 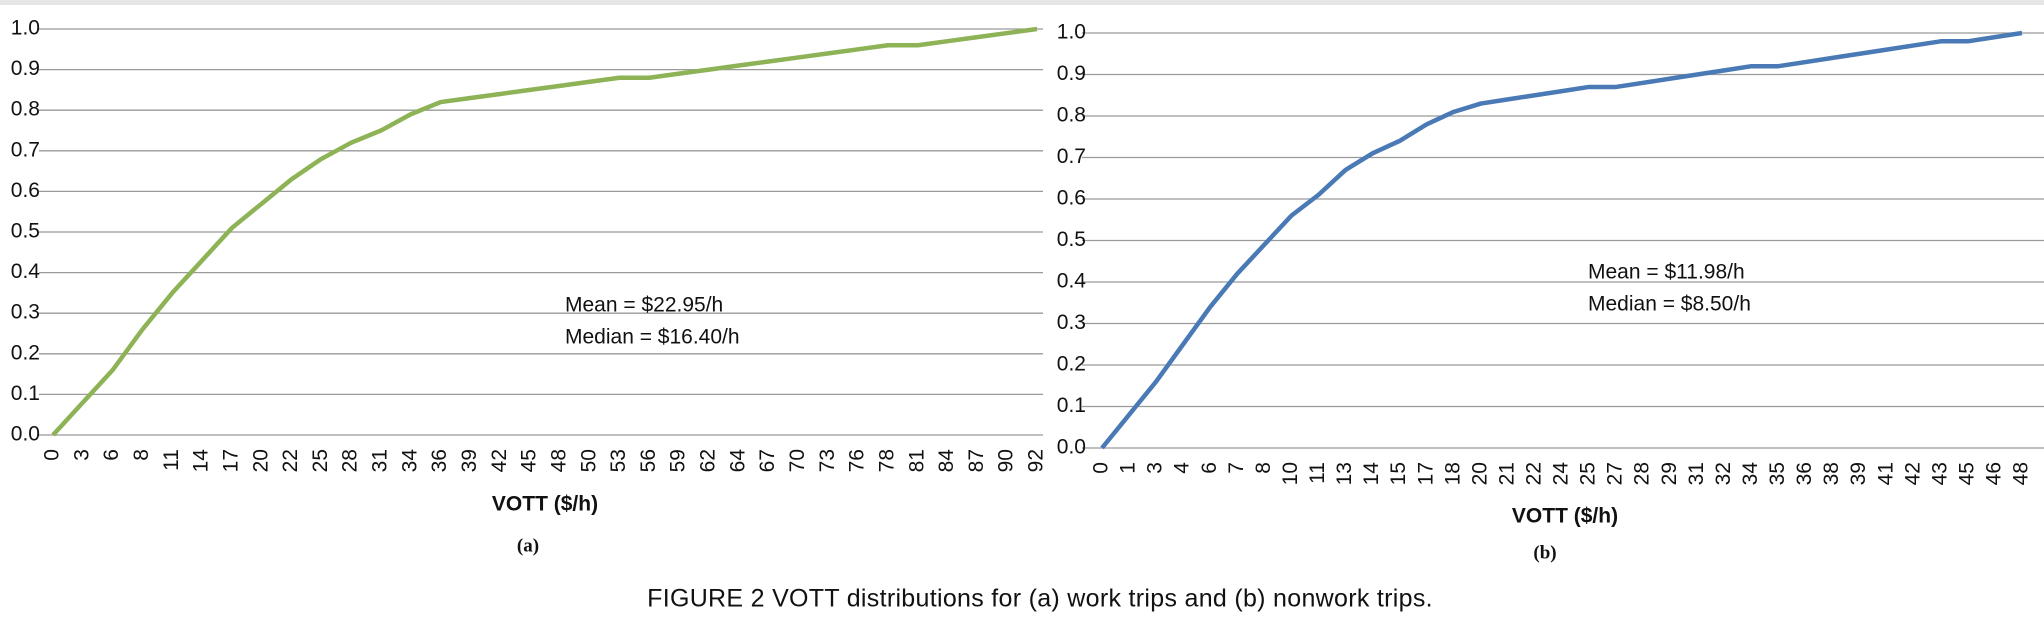 I want to click on x-tick-label: 21, so click(x=1506, y=473).